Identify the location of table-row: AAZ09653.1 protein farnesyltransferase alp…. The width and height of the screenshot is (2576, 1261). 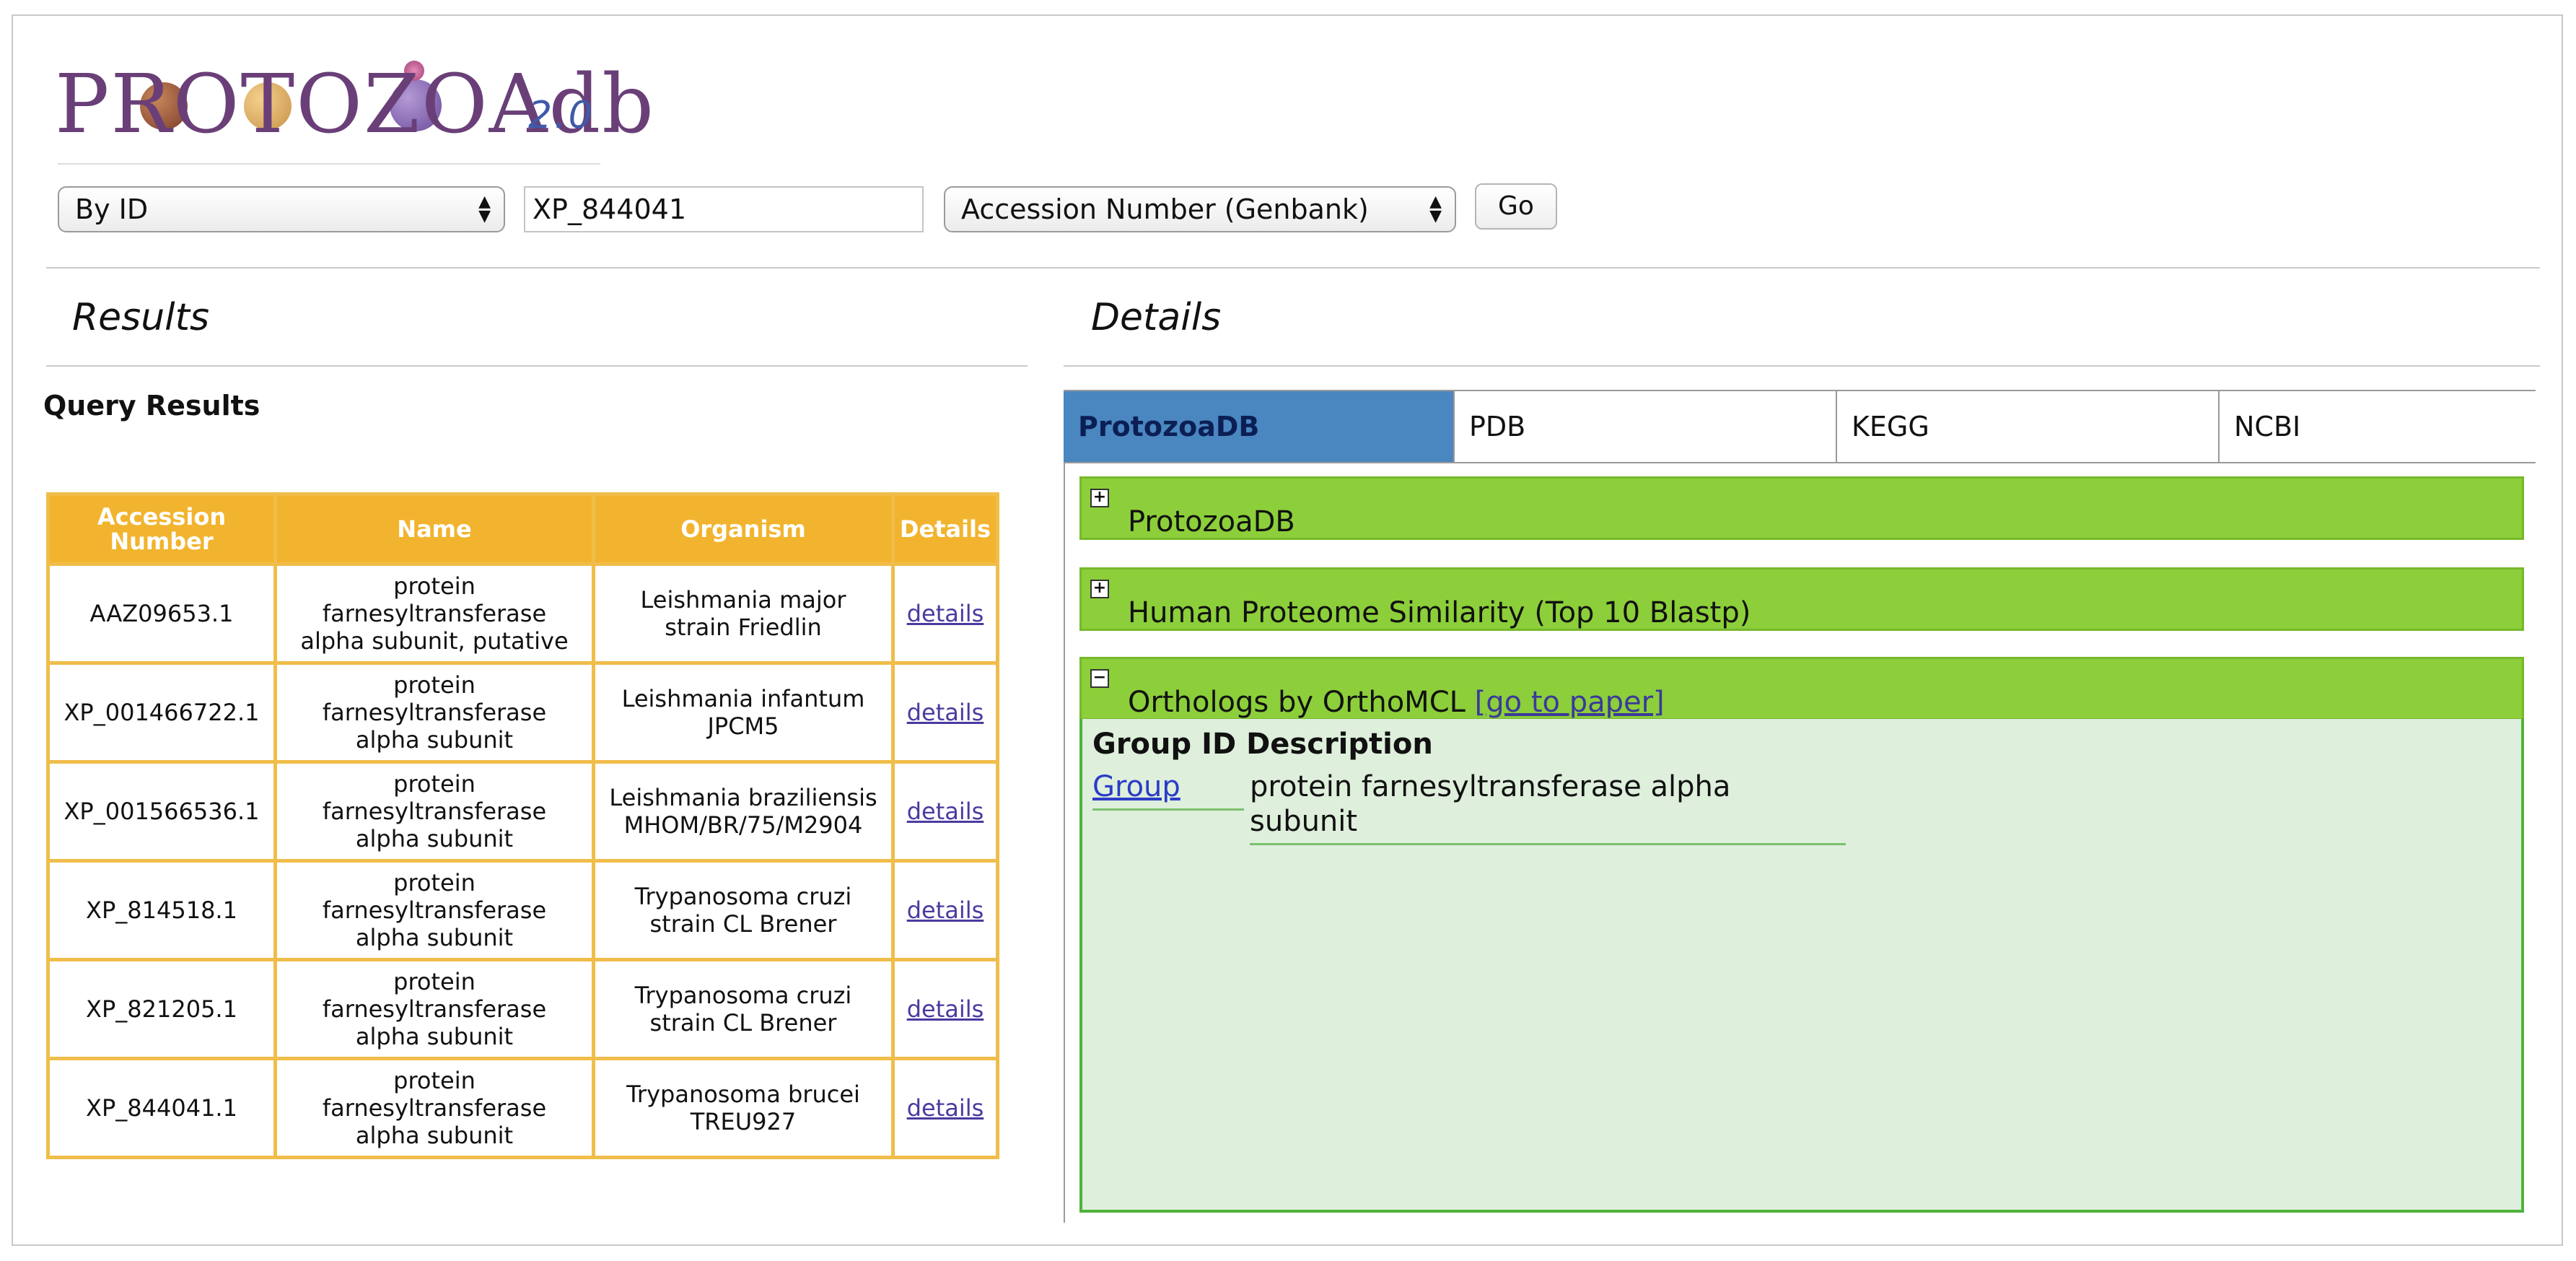
(523, 613).